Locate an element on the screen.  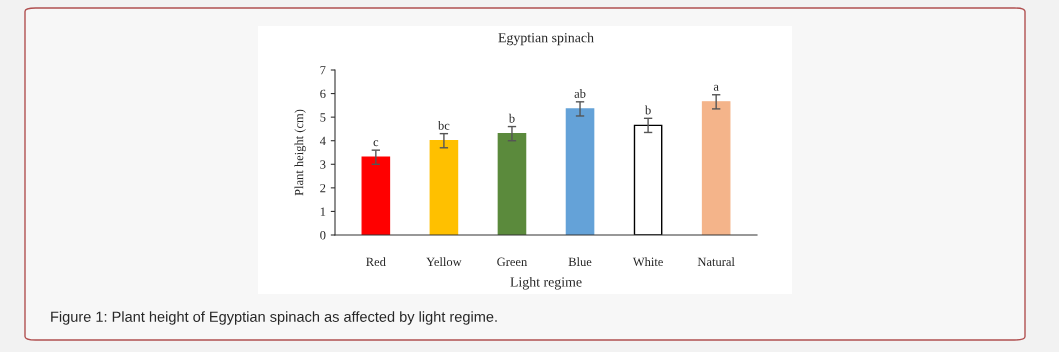
y-tick-label: 0 is located at coordinates (323, 235).